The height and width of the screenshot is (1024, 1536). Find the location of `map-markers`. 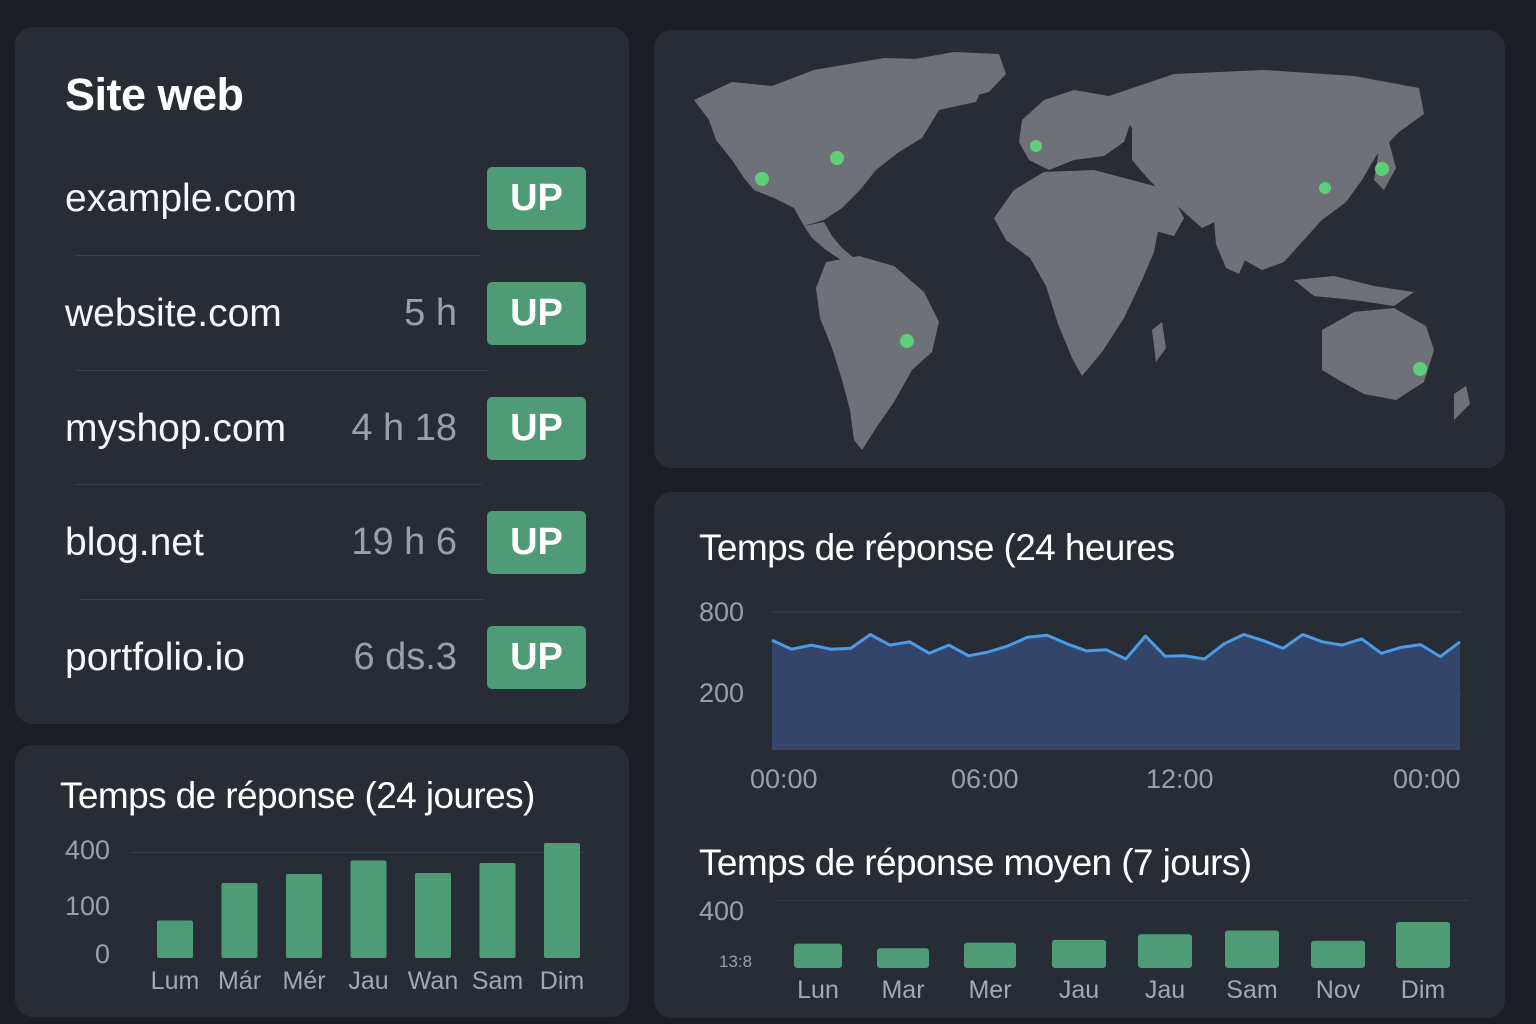

map-markers is located at coordinates (1091, 258).